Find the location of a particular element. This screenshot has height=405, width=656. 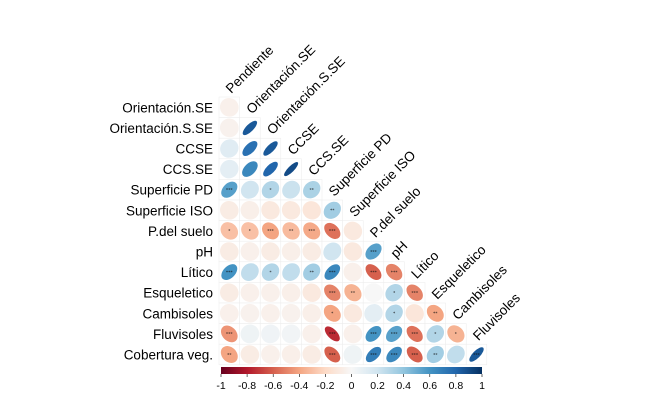

cell-cobertura-veg-esqueletico: ** is located at coordinates (435, 354).